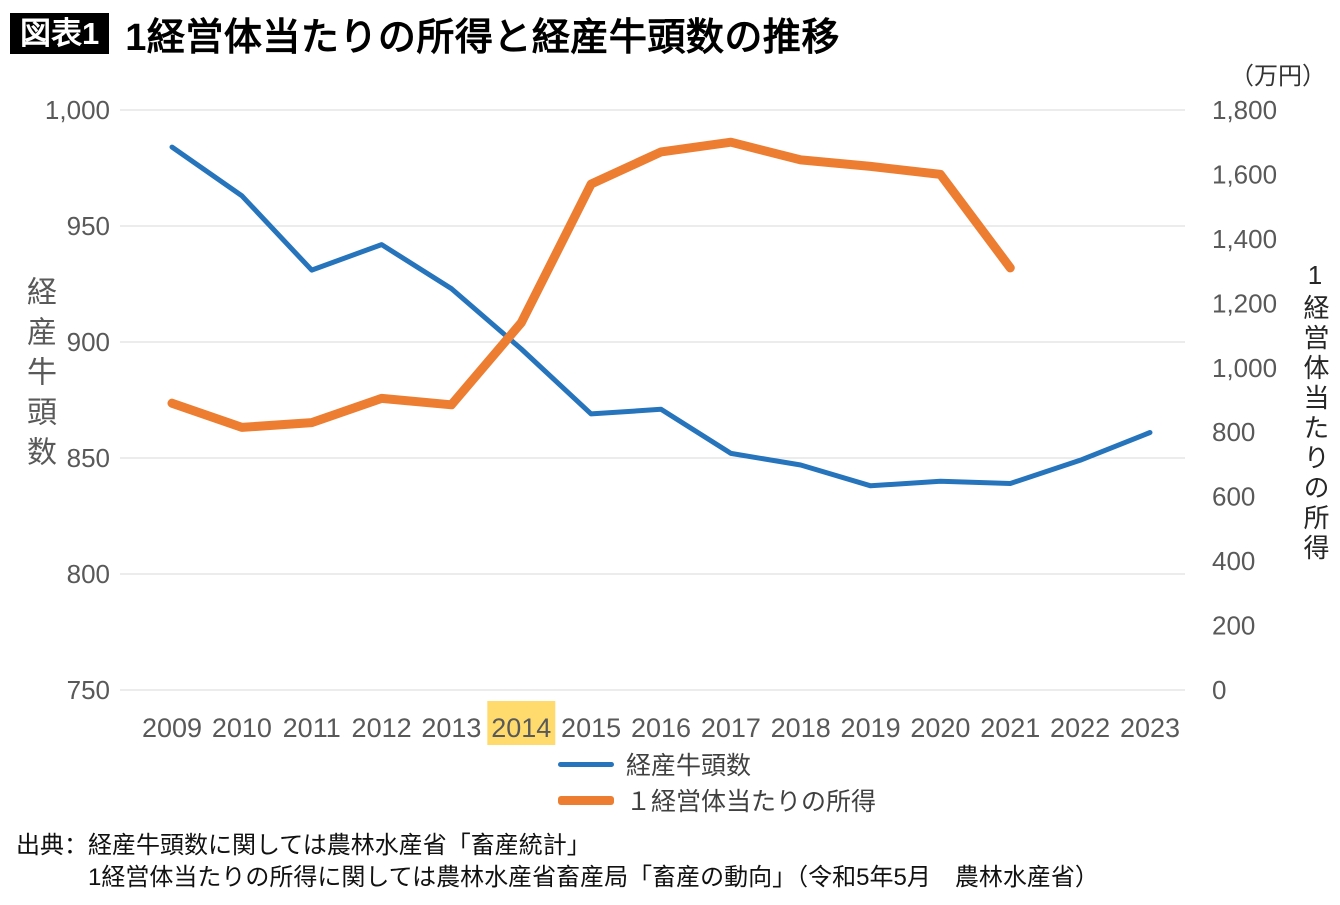 The image size is (1340, 905). Describe the element at coordinates (312, 728) in the screenshot. I see `x-axis-label: 2011` at that location.